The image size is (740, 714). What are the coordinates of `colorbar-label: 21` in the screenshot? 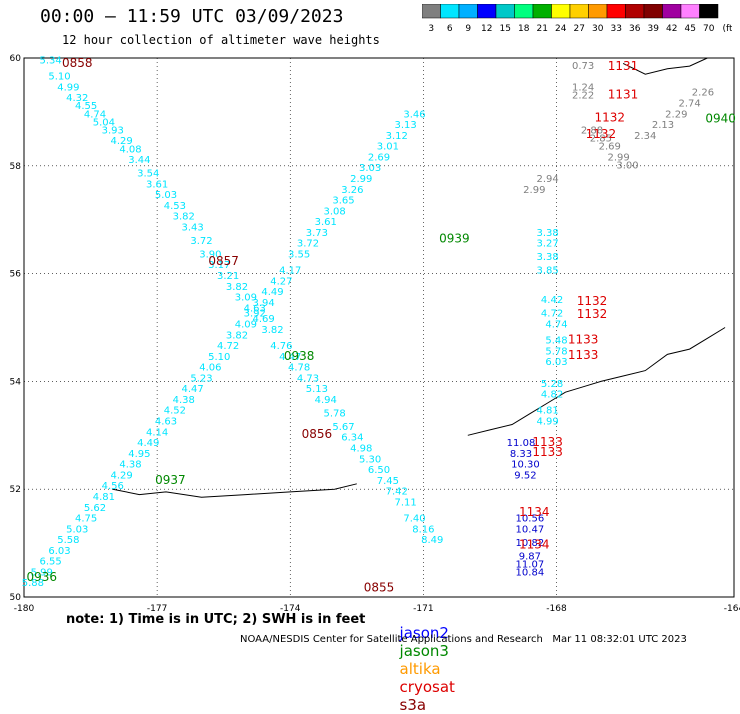 It's located at (542, 29).